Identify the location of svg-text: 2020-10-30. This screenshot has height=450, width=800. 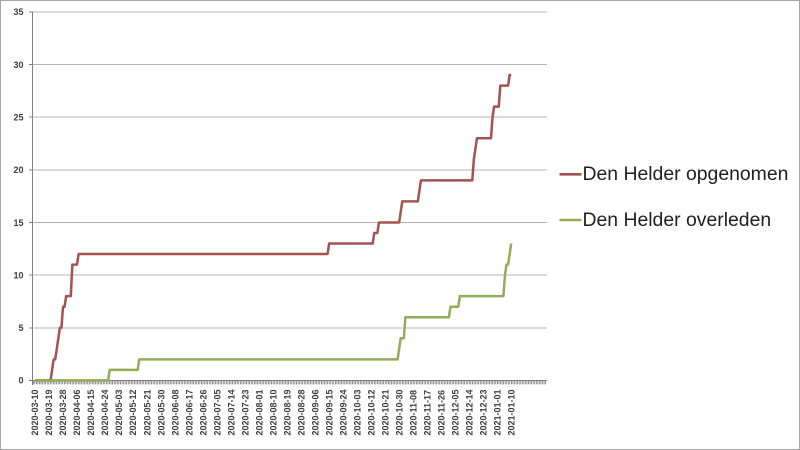
(399, 412).